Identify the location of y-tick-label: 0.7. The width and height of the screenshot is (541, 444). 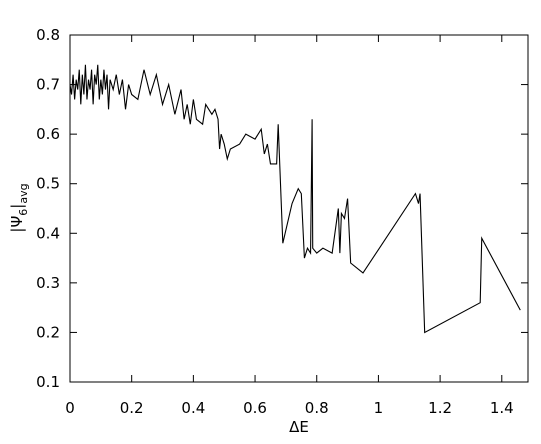
(48, 85).